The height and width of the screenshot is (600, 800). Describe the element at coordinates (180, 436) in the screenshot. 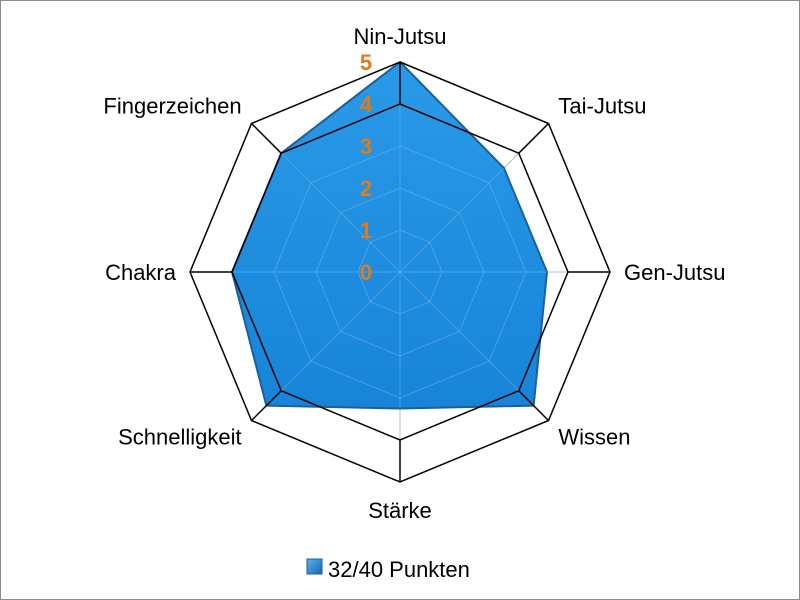

I see `axis-label-5: Schnelligkeit` at that location.